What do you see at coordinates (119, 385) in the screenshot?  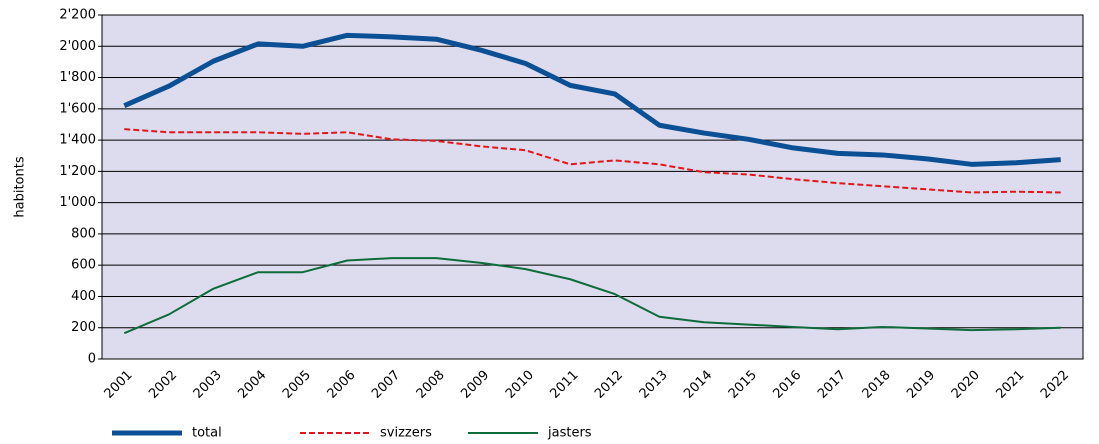 I see `x-tick-label: 2001` at bounding box center [119, 385].